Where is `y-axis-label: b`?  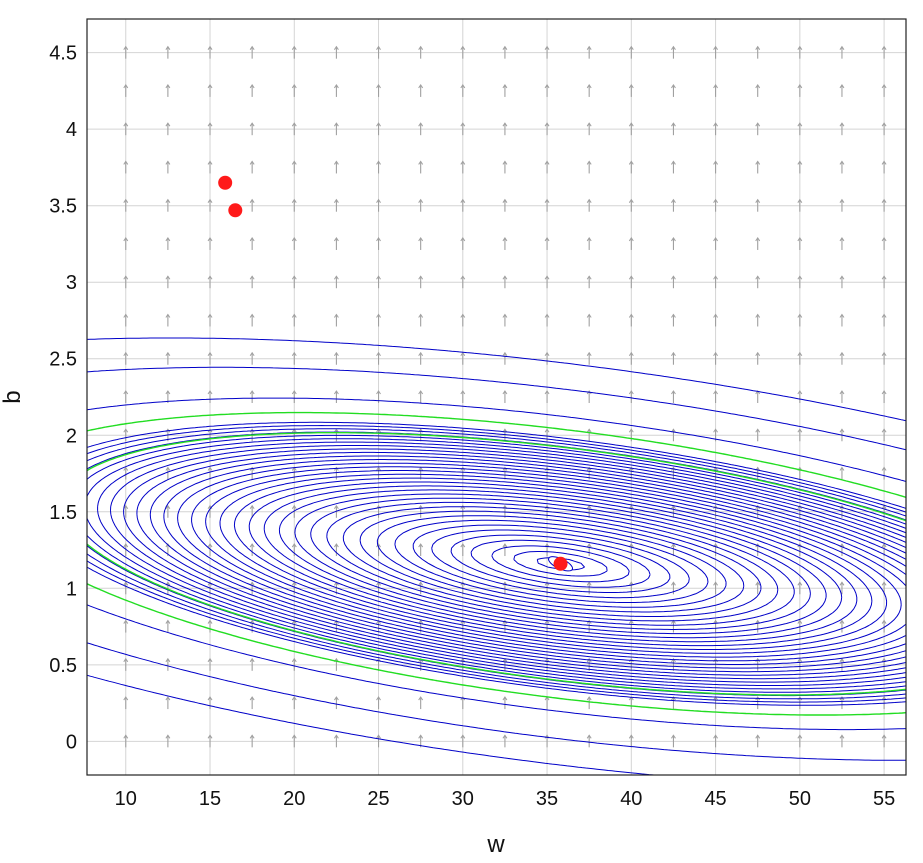 y-axis-label: b is located at coordinates (13, 396).